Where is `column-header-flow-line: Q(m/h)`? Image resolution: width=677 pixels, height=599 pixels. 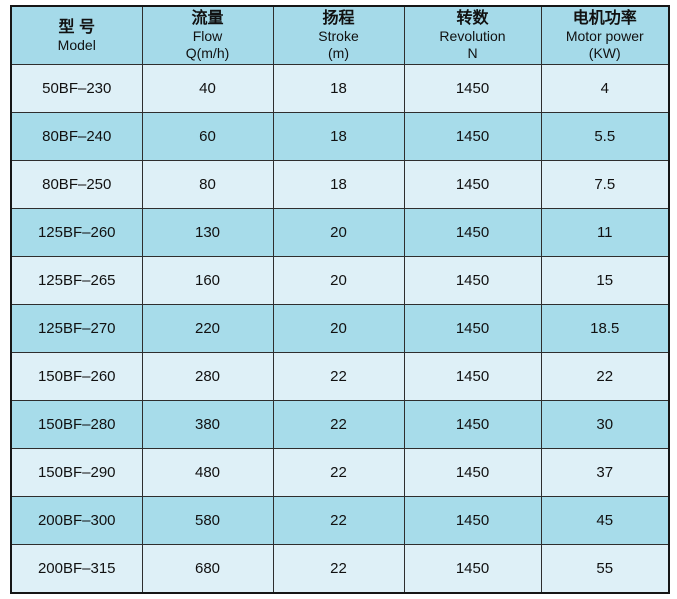
column-header-flow-line: Q(m/h) is located at coordinates (207, 53).